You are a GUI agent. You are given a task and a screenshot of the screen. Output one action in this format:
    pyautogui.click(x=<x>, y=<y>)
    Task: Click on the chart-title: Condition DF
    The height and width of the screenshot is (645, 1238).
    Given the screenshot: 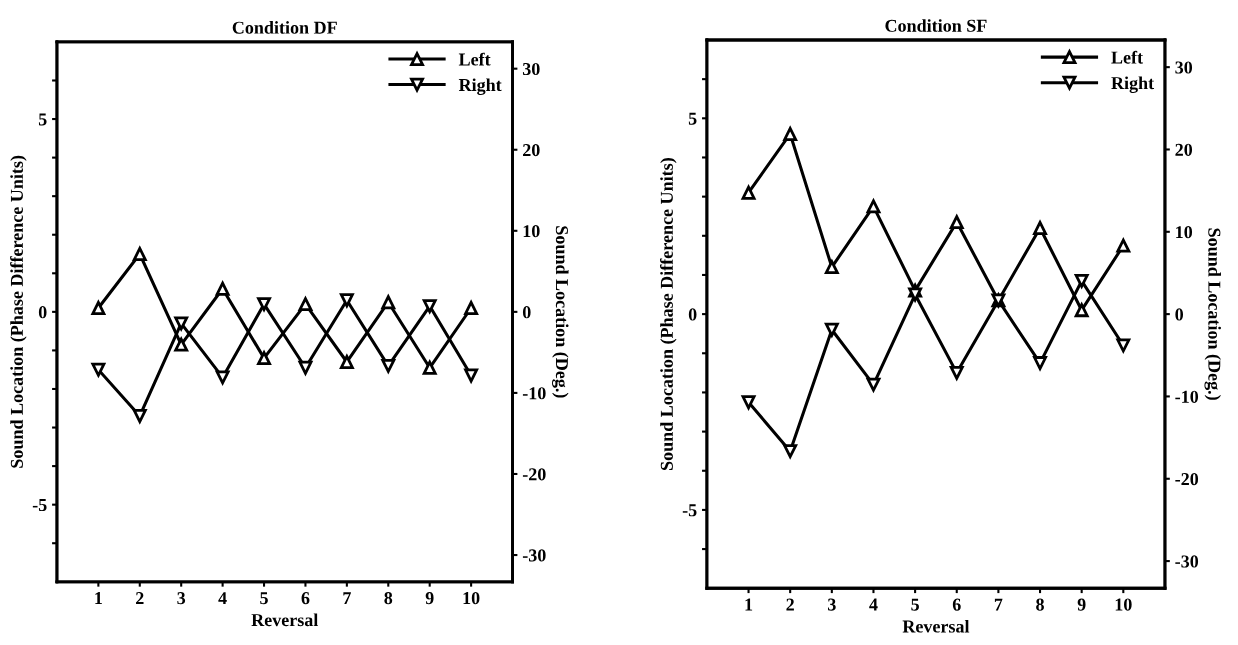 What is the action you would take?
    pyautogui.click(x=284, y=27)
    